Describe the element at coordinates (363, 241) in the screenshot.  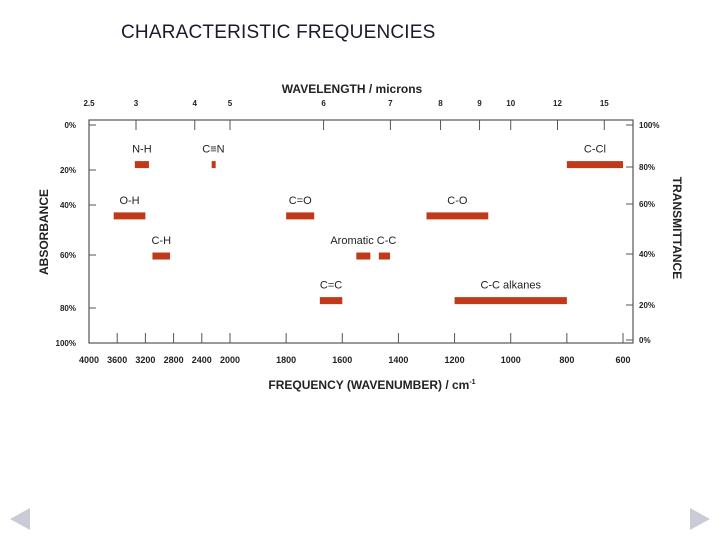
I see `band-label: Aromatic C-C` at that location.